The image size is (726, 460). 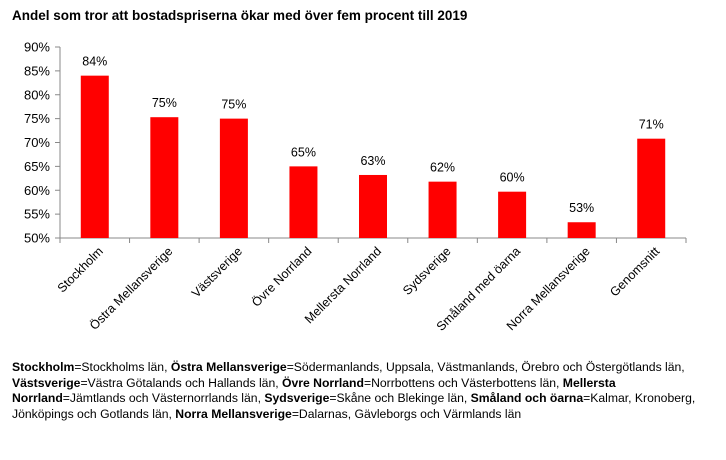 What do you see at coordinates (217, 272) in the screenshot?
I see `category-label: Västsverige` at bounding box center [217, 272].